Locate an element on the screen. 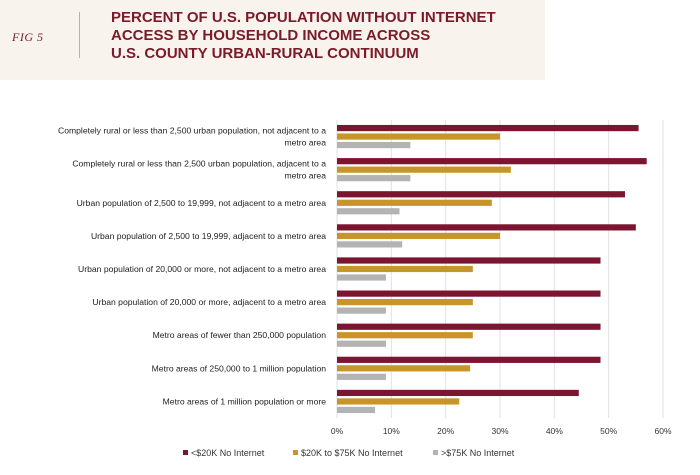 This screenshot has width=700, height=475. legend-swatch-over-75k is located at coordinates (435, 453).